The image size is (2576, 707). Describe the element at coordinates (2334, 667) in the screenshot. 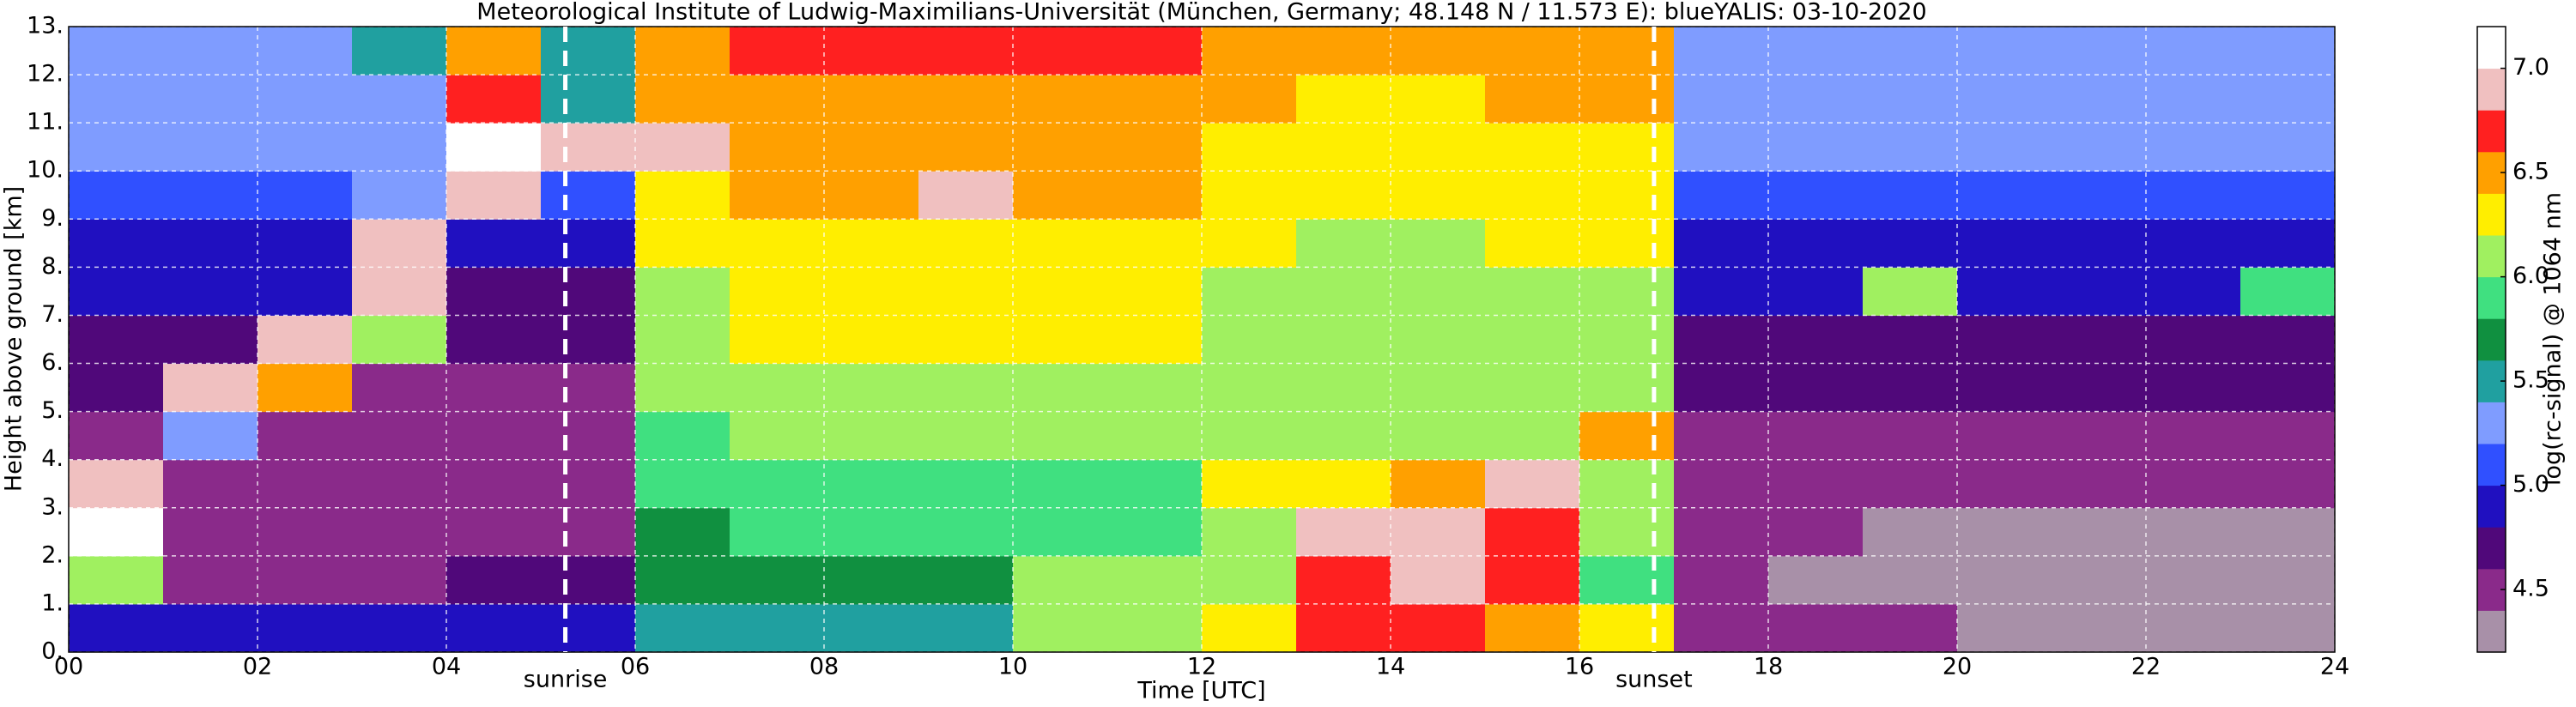

I see `x-tick-label: 24` at that location.